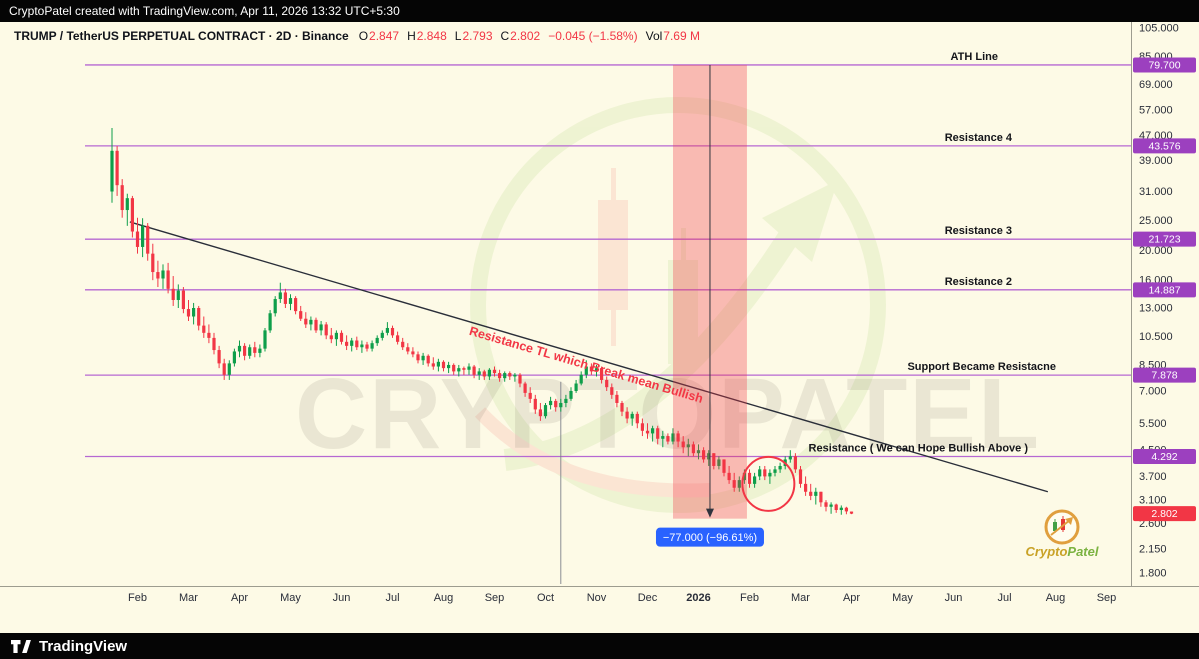 This screenshot has height=659, width=1199. I want to click on measurement-label-bg, so click(709, 537).